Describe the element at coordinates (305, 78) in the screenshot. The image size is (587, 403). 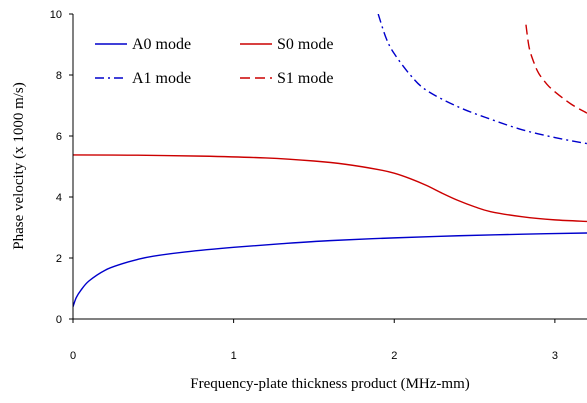
I see `legend-label: S1 mode` at that location.